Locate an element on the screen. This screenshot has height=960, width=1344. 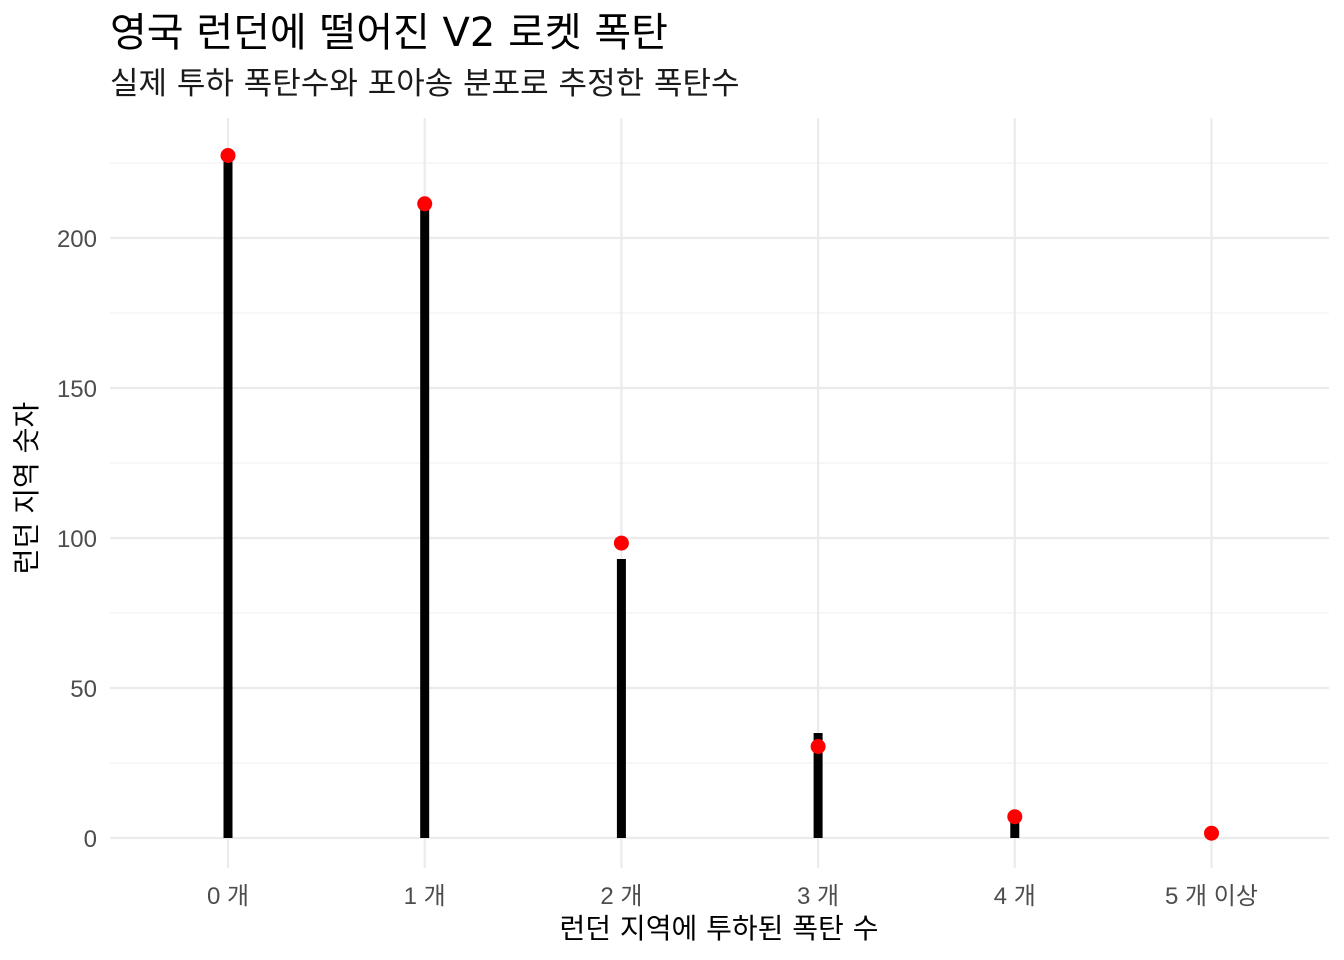
x-tick-label: 2 개 is located at coordinates (621, 896).